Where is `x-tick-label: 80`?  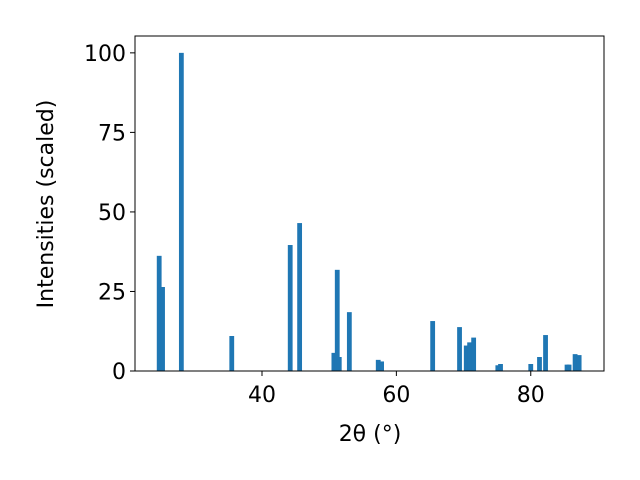
x-tick-label: 80 is located at coordinates (531, 395).